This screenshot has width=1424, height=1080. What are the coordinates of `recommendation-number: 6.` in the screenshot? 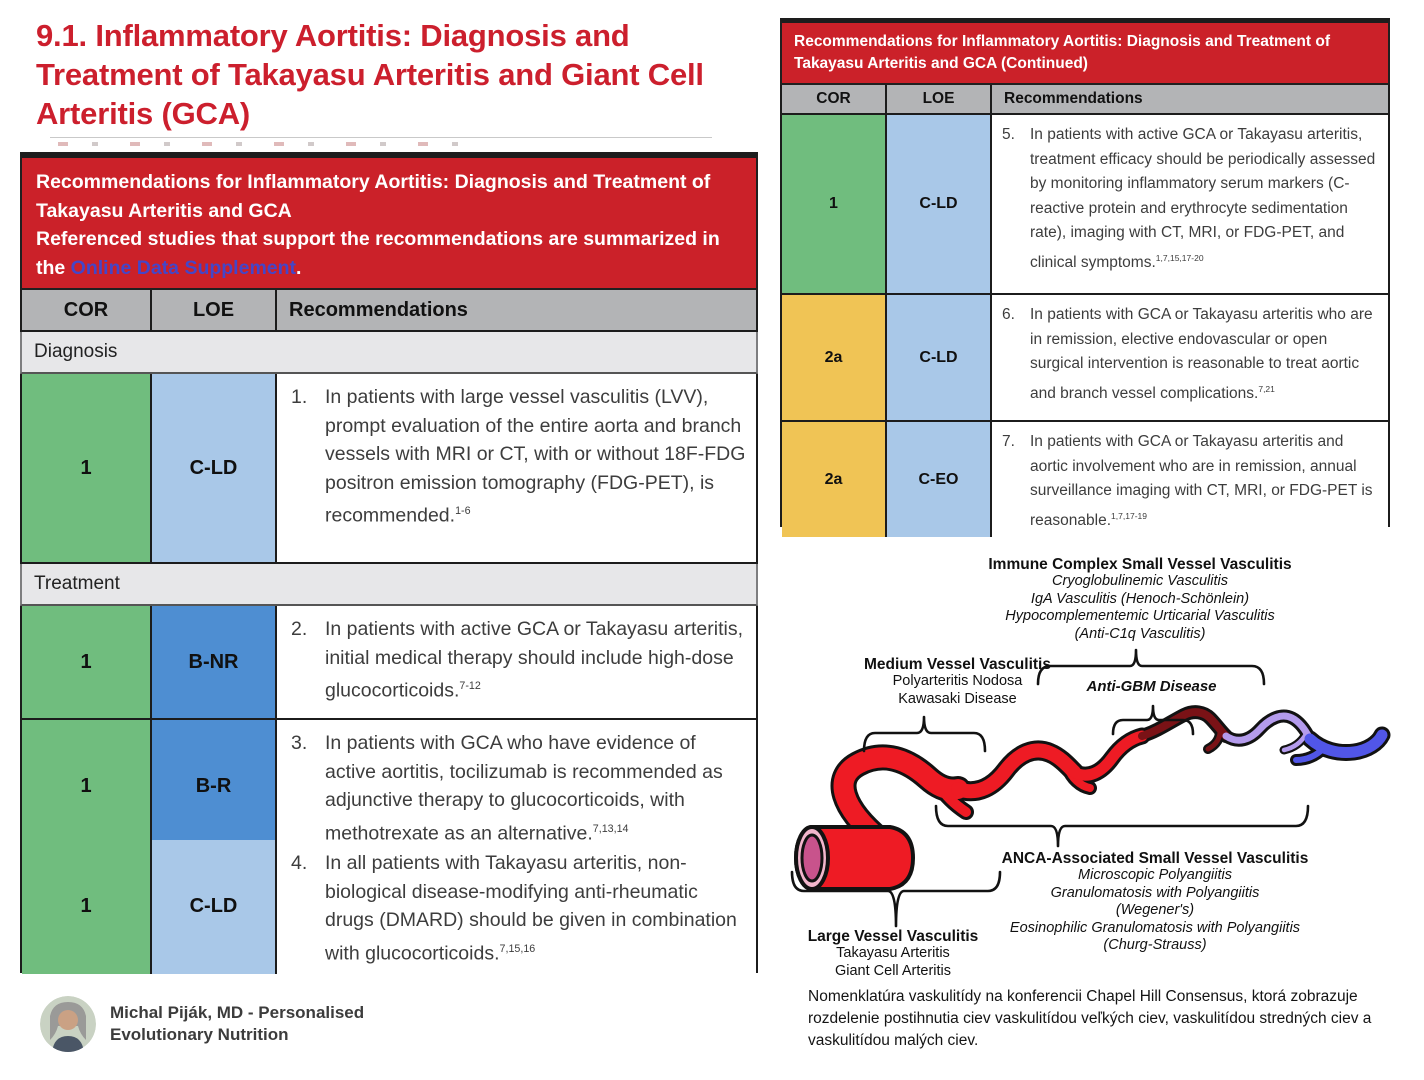 It's located at (1008, 314).